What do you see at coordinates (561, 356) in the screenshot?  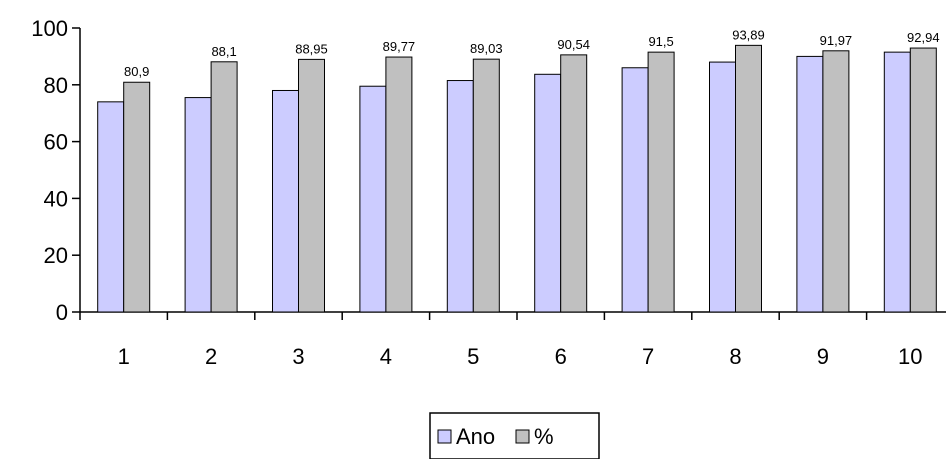 I see `x-tick-label: 6` at bounding box center [561, 356].